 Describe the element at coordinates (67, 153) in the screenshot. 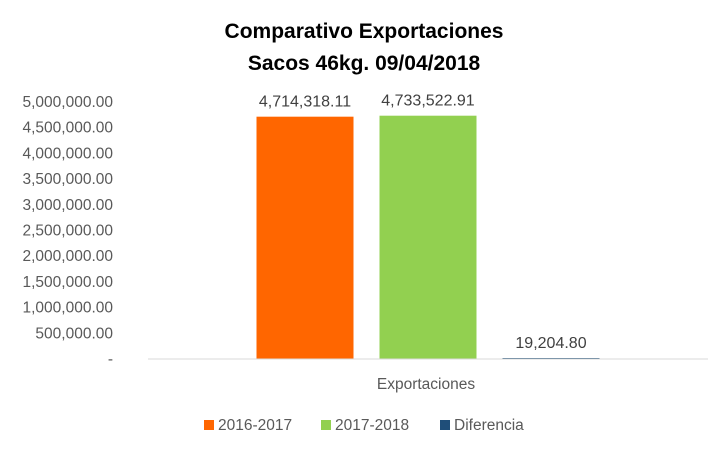

I see `y-tick-label: 4,000,000.00` at that location.